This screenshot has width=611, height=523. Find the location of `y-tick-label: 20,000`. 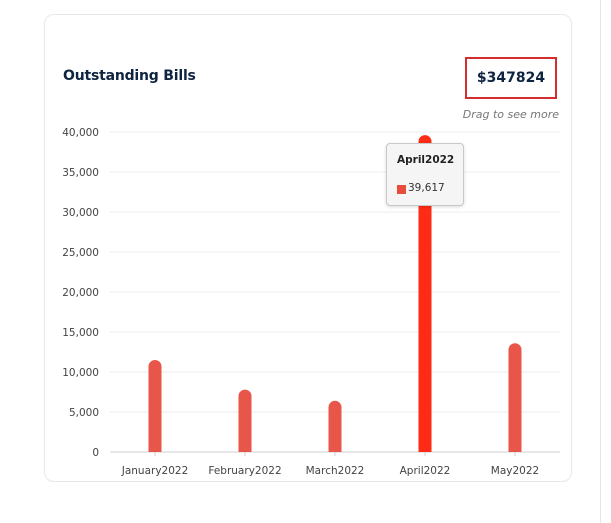

y-tick-label: 20,000 is located at coordinates (80, 293).